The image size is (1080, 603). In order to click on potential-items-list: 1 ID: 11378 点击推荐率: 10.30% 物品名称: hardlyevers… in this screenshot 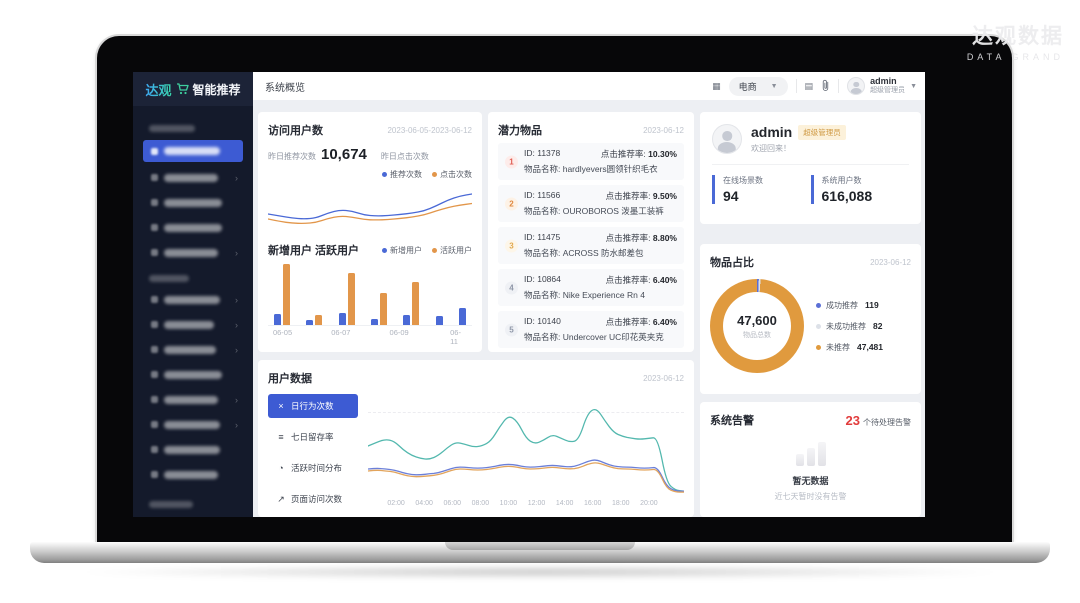, I will do `click(591, 245)`.